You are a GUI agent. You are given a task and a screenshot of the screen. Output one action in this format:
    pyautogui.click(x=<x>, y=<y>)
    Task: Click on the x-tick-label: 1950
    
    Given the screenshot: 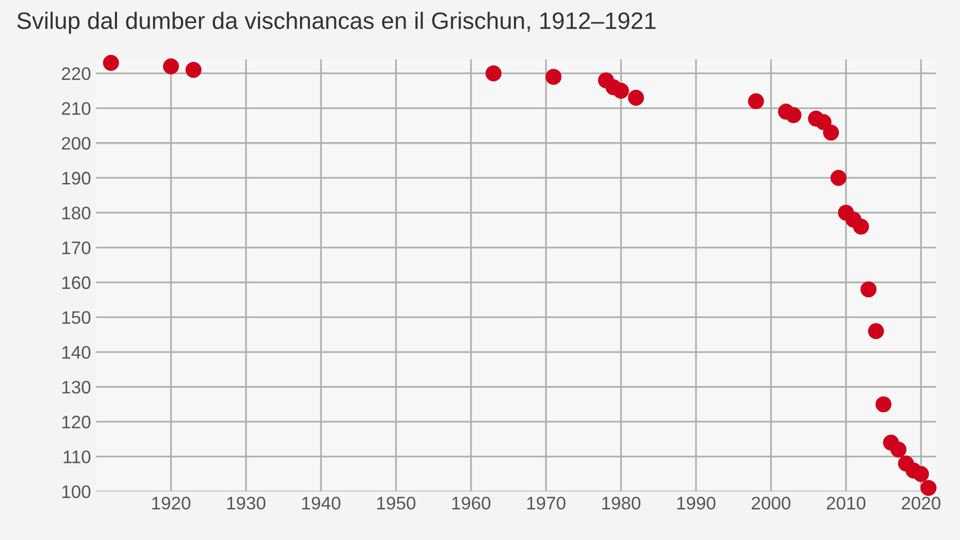 What is the action you would take?
    pyautogui.click(x=396, y=503)
    